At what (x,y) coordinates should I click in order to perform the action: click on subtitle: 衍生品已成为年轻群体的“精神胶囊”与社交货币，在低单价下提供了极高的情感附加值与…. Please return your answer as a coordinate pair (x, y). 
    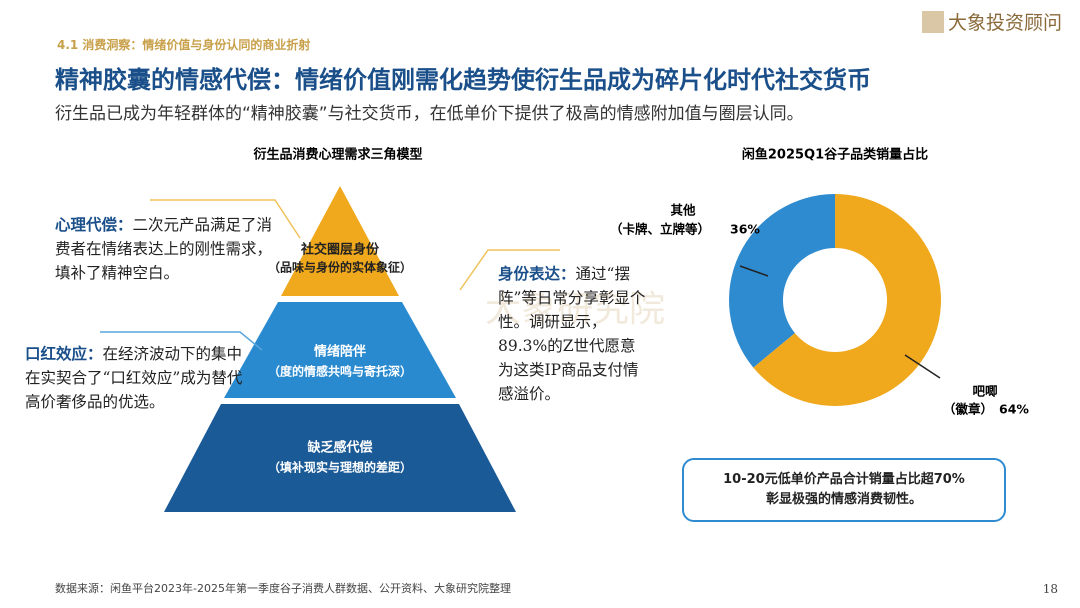
    Looking at the image, I should click on (429, 114).